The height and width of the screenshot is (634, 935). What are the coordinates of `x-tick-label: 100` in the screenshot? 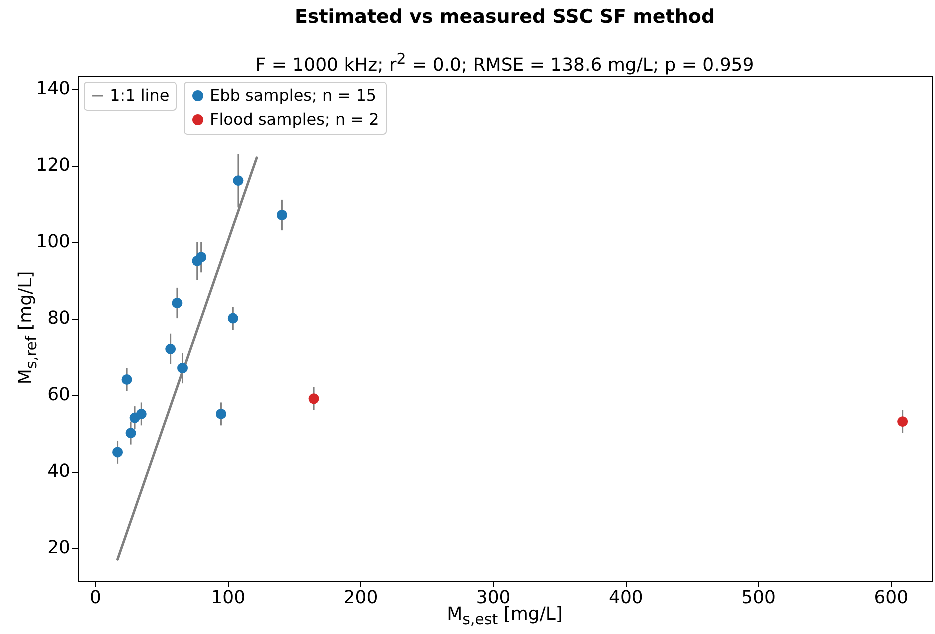 It's located at (228, 598).